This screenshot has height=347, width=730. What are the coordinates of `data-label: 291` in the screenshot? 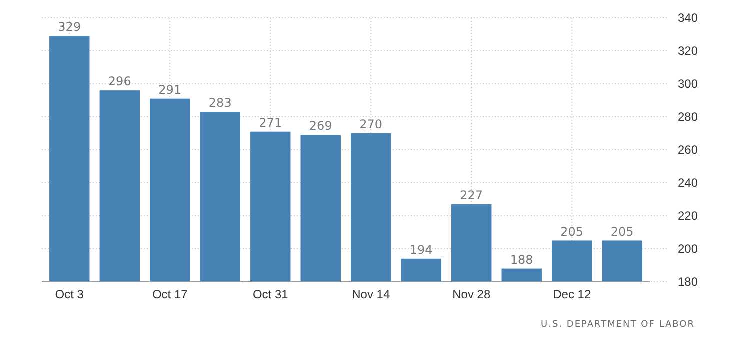 It's located at (170, 89).